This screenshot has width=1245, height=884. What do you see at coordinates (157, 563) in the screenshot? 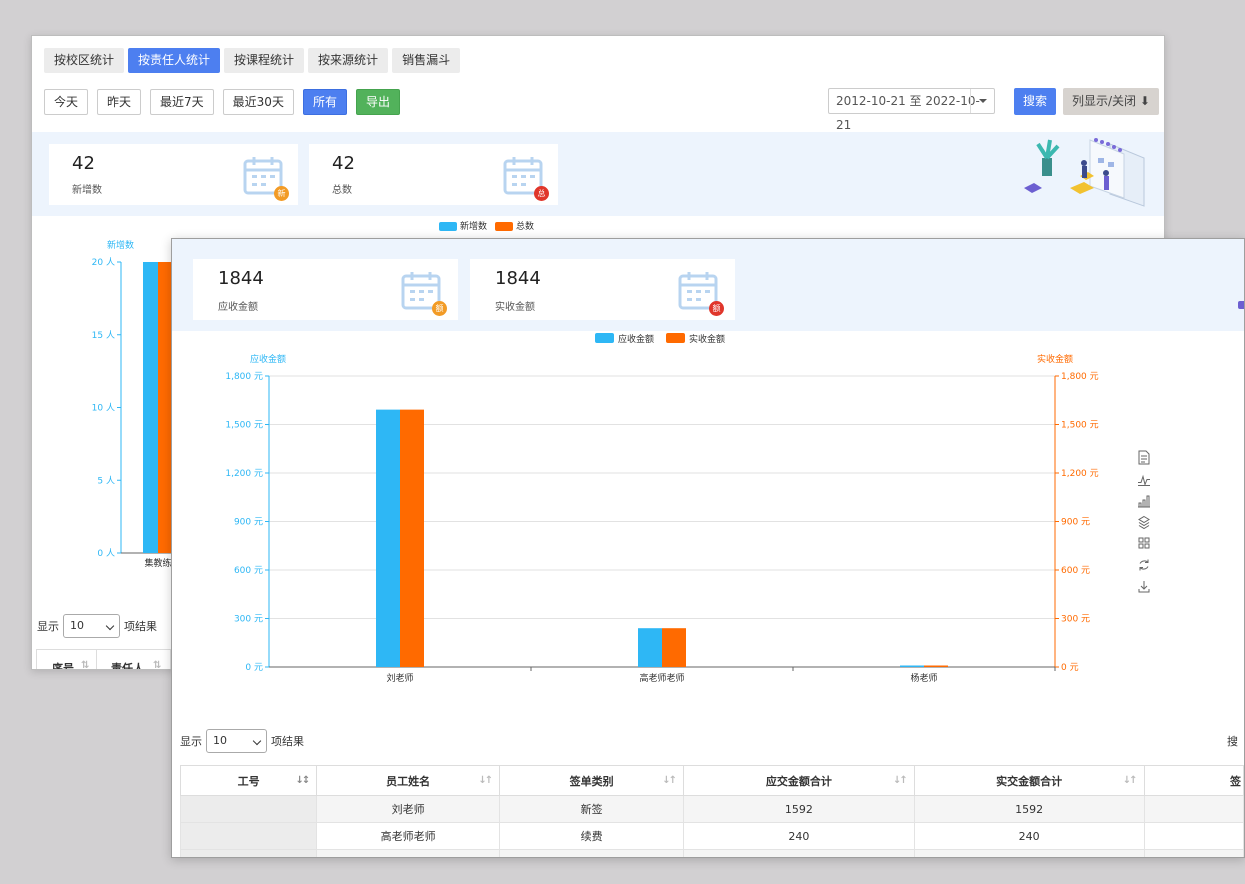
I see `x-tick-label: 集教练` at bounding box center [157, 563].